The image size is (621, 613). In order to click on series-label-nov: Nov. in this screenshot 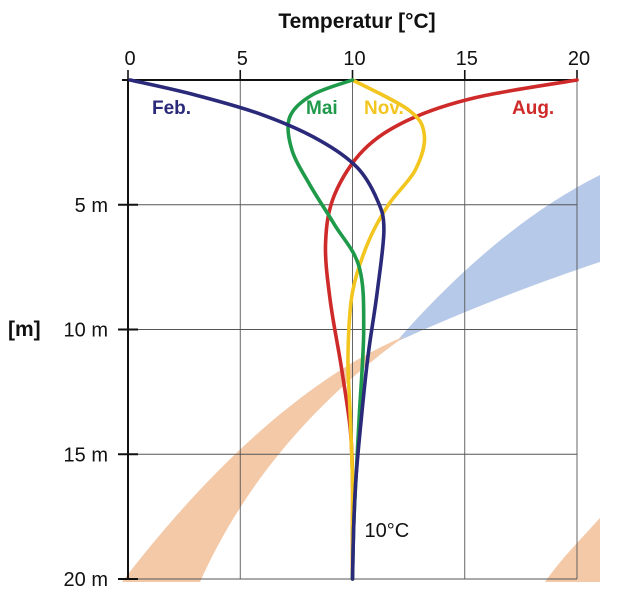, I will do `click(384, 108)`.